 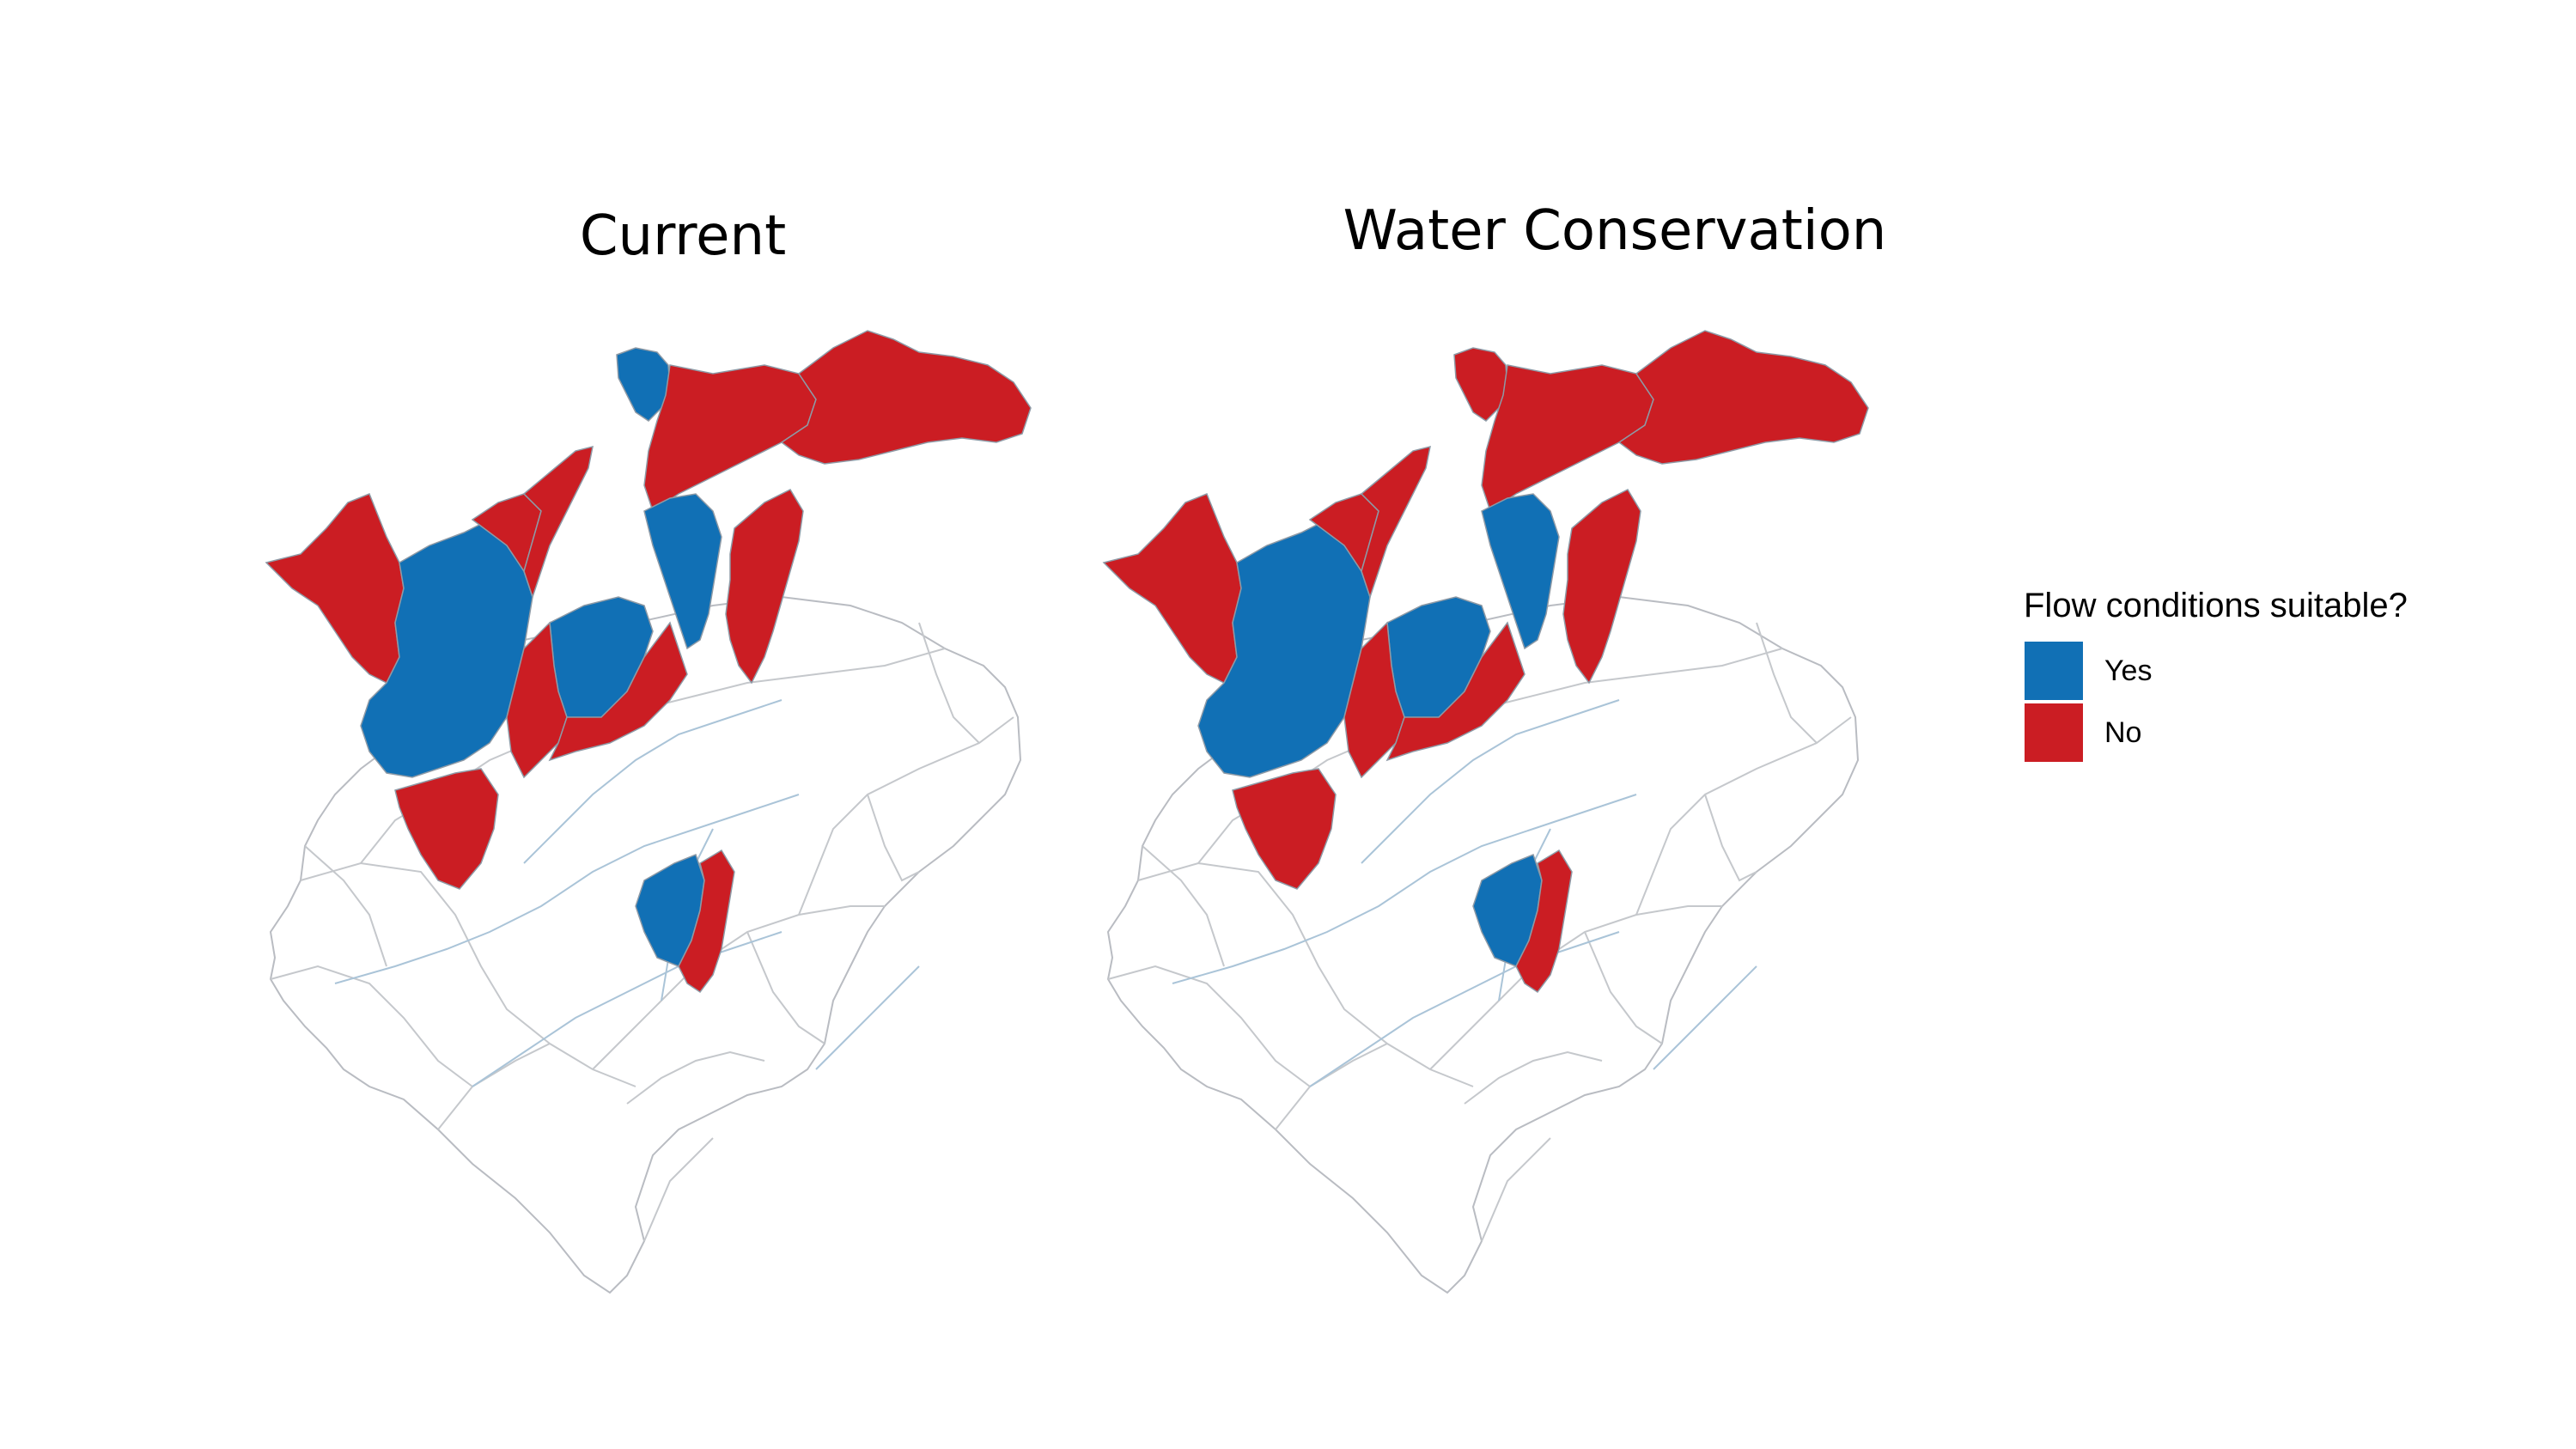 I want to click on map-title-current: Current, so click(x=683, y=236).